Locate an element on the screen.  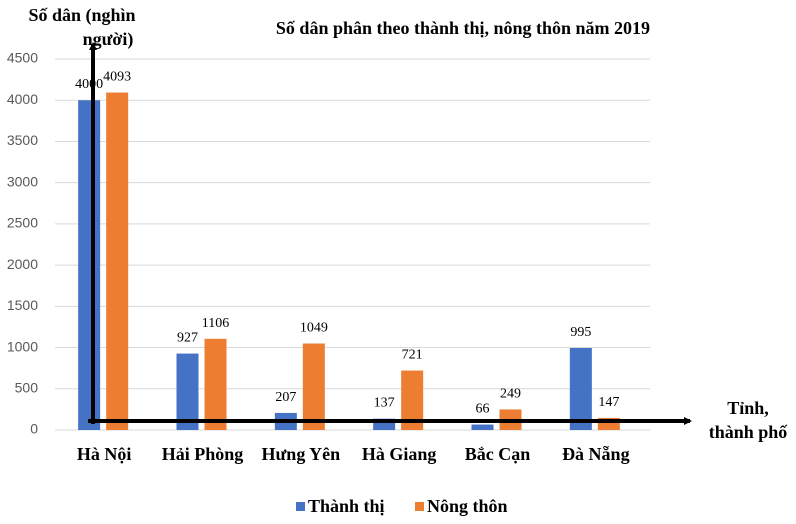
y-tick-label: 4000 is located at coordinates (22, 99).